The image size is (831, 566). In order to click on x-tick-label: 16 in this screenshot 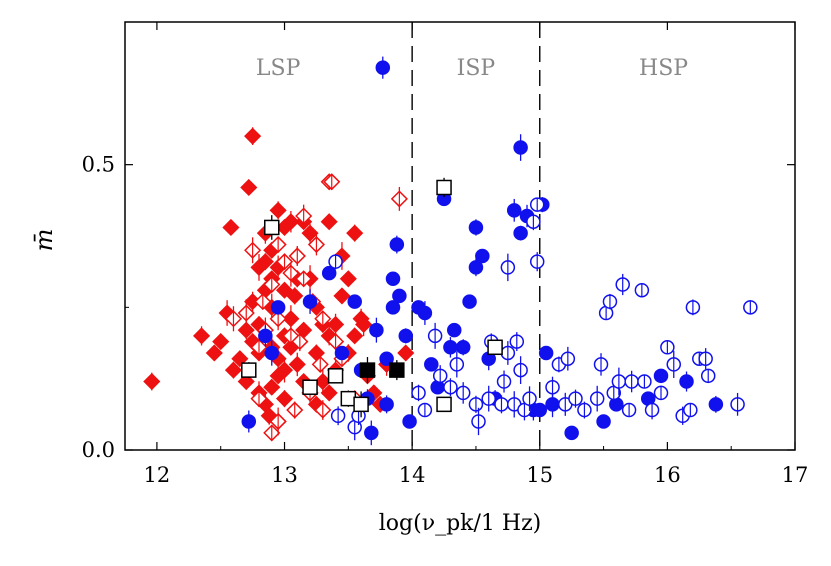, I will do `click(667, 475)`.